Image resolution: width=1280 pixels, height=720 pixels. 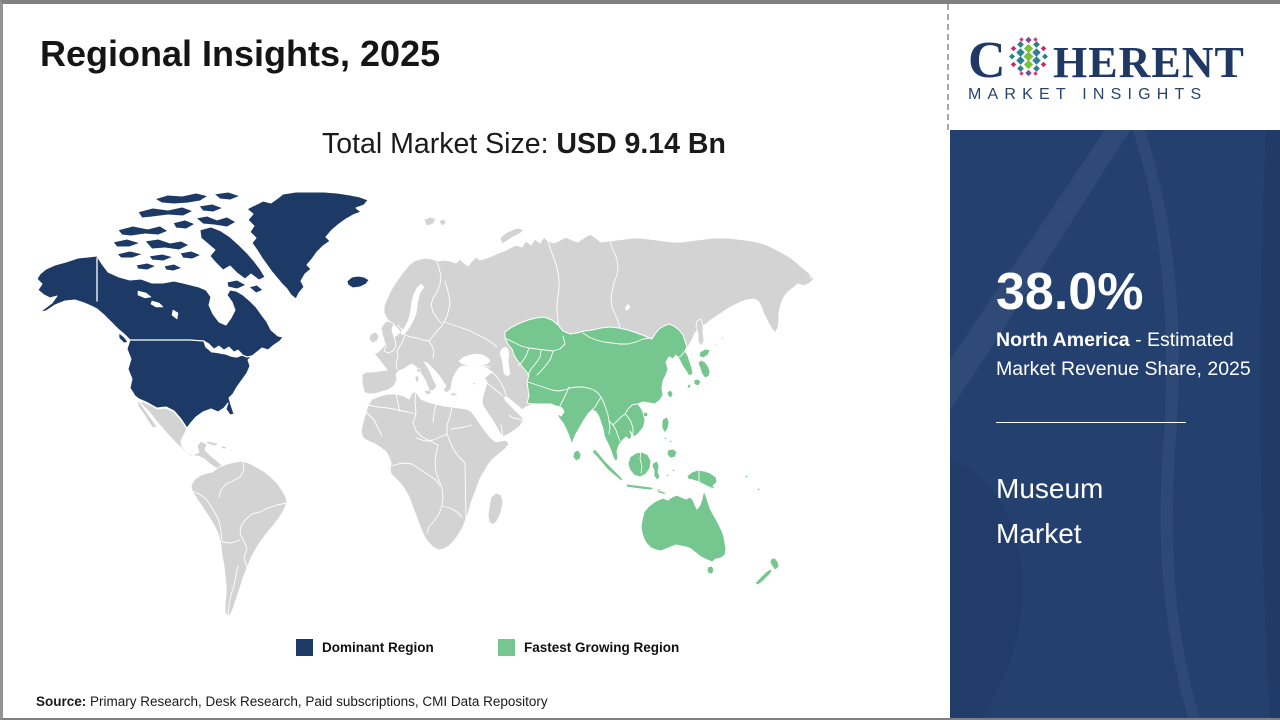 What do you see at coordinates (1087, 94) in the screenshot?
I see `svg-text: MARKET INSIGHTS` at bounding box center [1087, 94].